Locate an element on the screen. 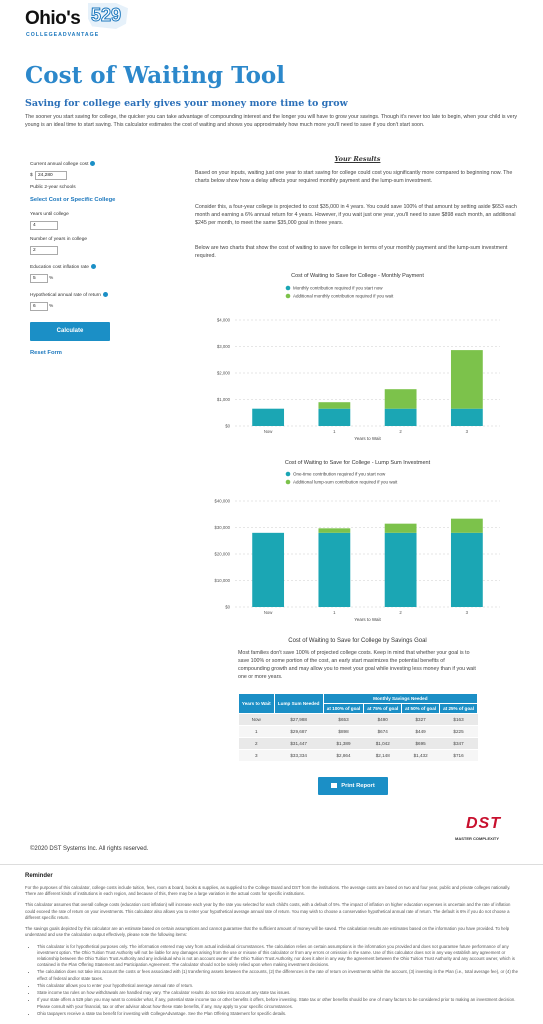  y-tick-label: $4,000 is located at coordinates (224, 320).